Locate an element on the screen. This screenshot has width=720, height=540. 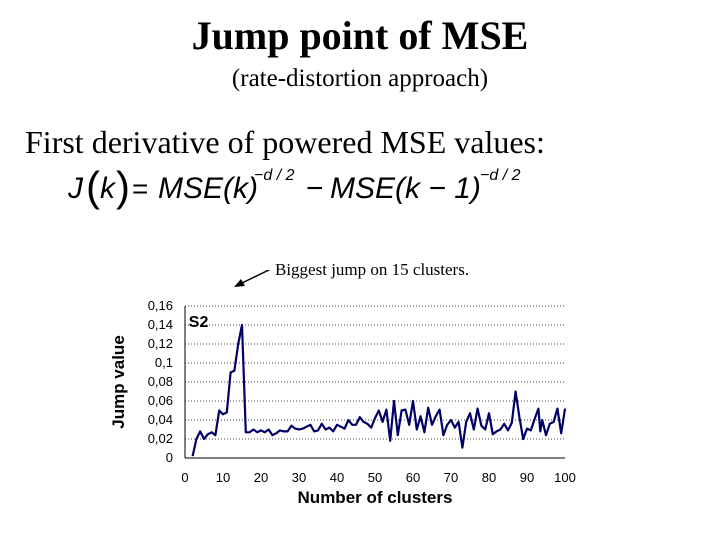
annotation-arrowhead is located at coordinates (239, 283).